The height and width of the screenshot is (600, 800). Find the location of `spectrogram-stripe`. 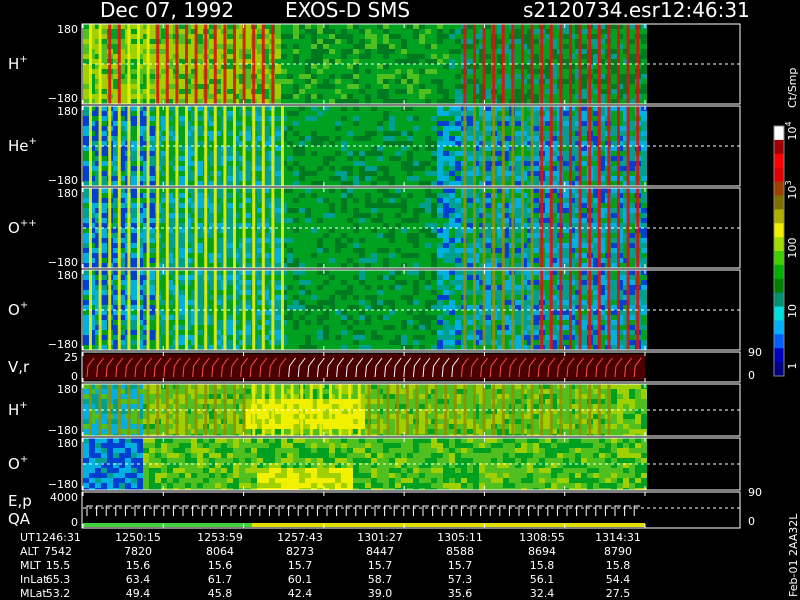

spectrogram-stripe is located at coordinates (609, 146).